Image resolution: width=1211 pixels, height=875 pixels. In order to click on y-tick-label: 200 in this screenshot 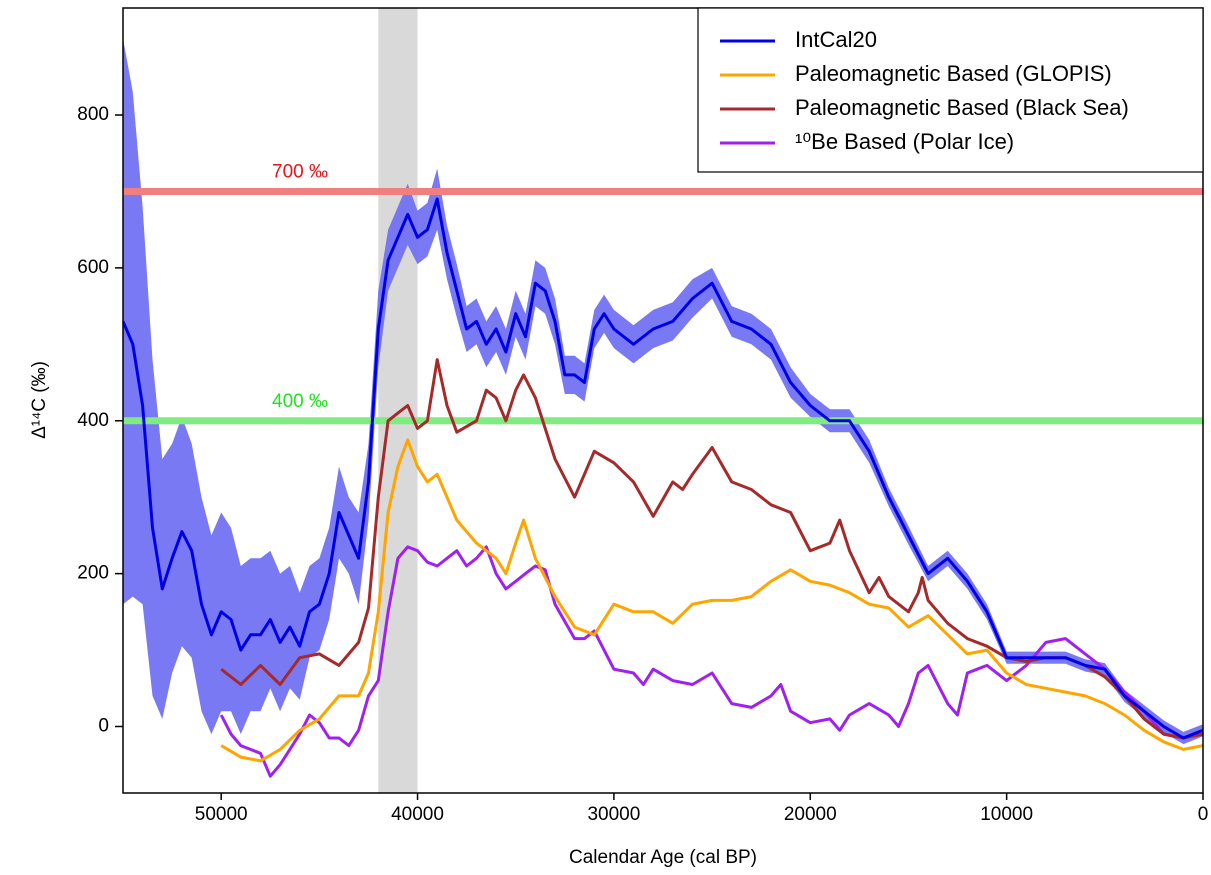, I will do `click(93, 573)`.